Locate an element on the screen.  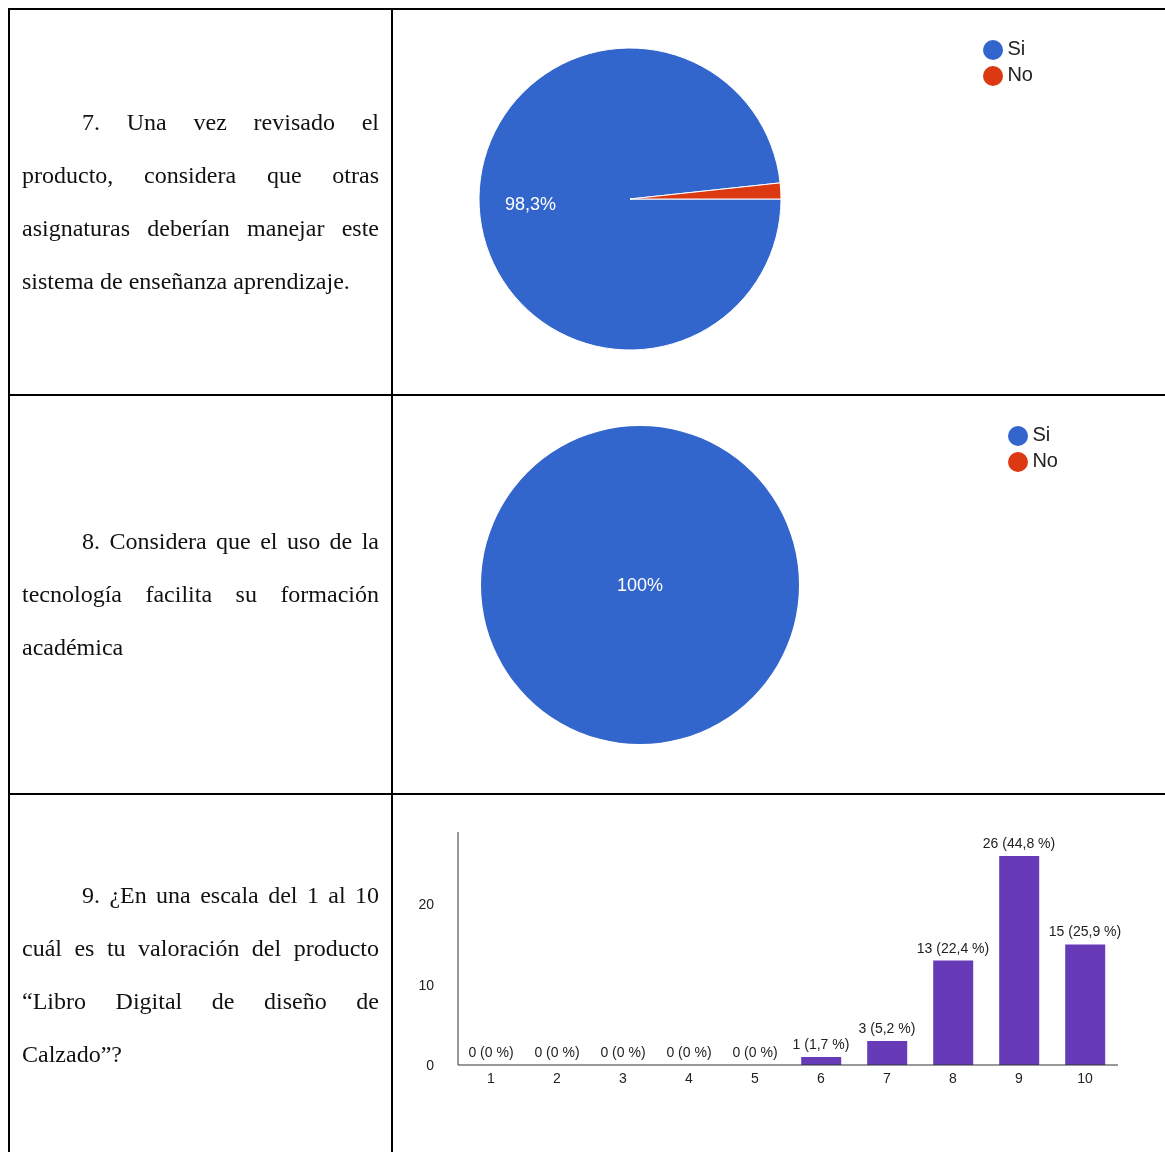
y-tick-label: 0 is located at coordinates (430, 1064).